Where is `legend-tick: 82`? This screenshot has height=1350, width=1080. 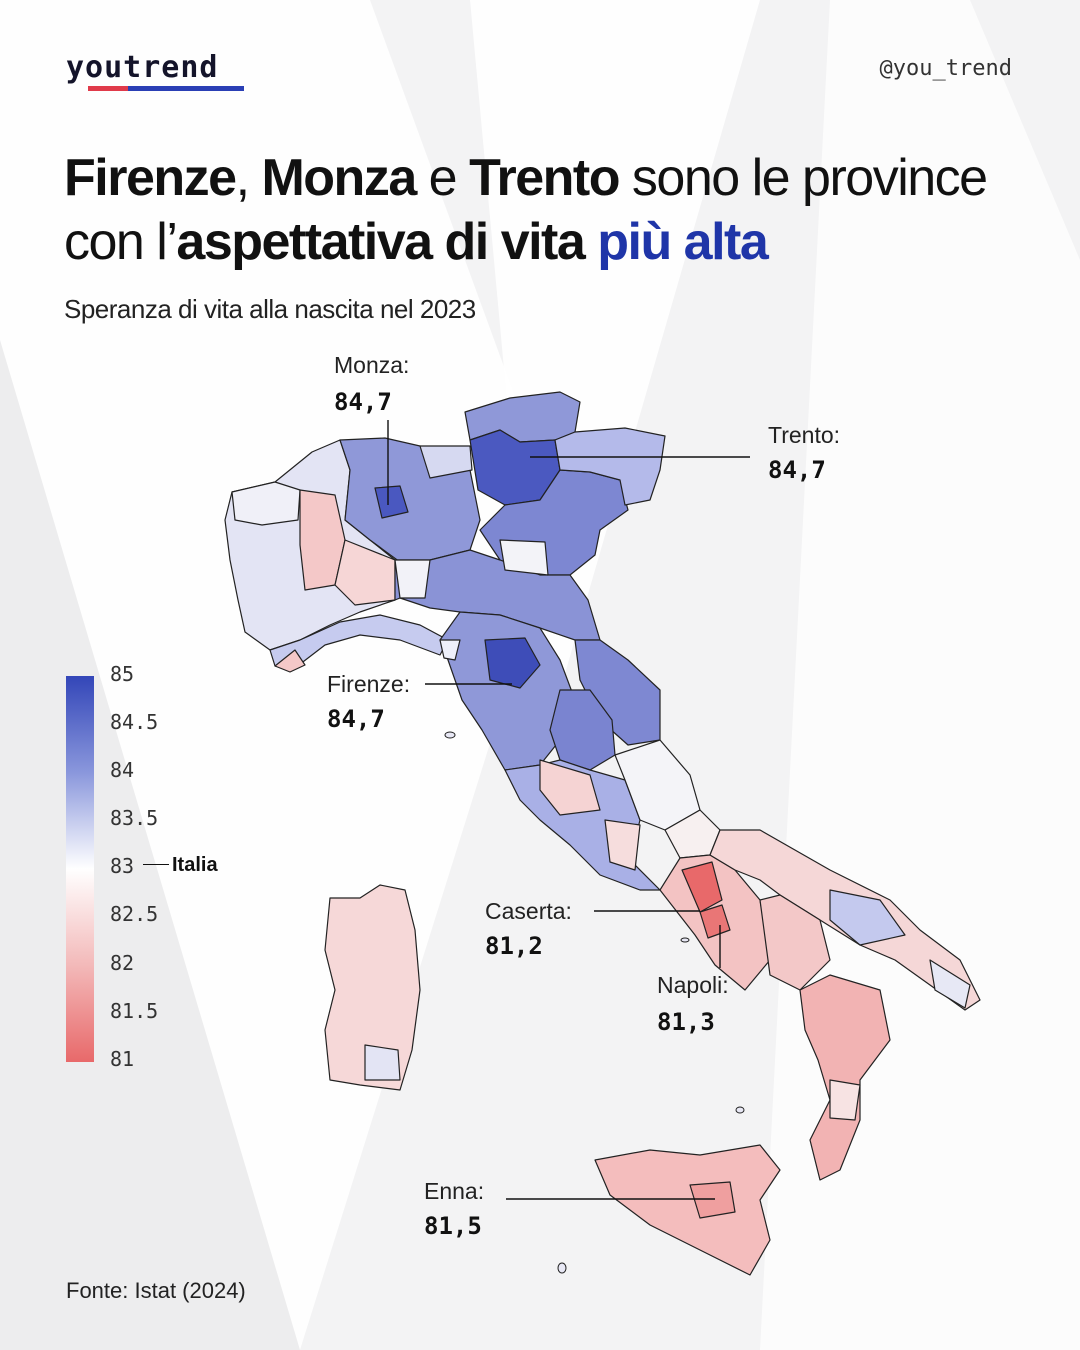
legend-tick: 82 is located at coordinates (122, 963).